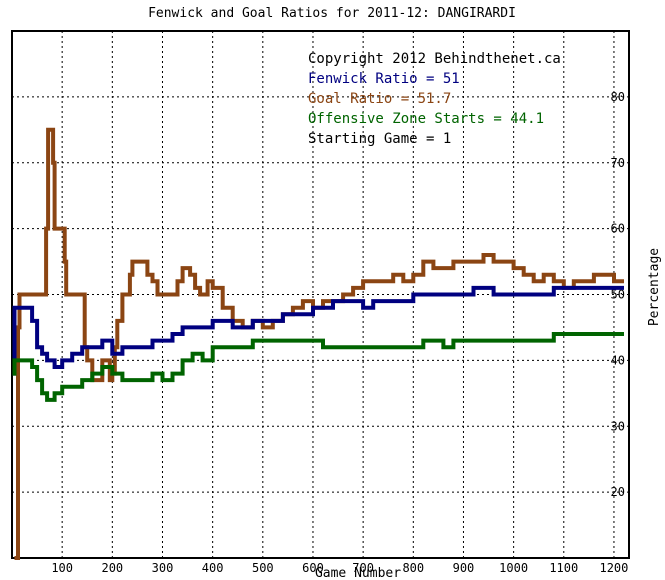  What do you see at coordinates (618, 97) in the screenshot?
I see `y-tick-label: 80` at bounding box center [618, 97].